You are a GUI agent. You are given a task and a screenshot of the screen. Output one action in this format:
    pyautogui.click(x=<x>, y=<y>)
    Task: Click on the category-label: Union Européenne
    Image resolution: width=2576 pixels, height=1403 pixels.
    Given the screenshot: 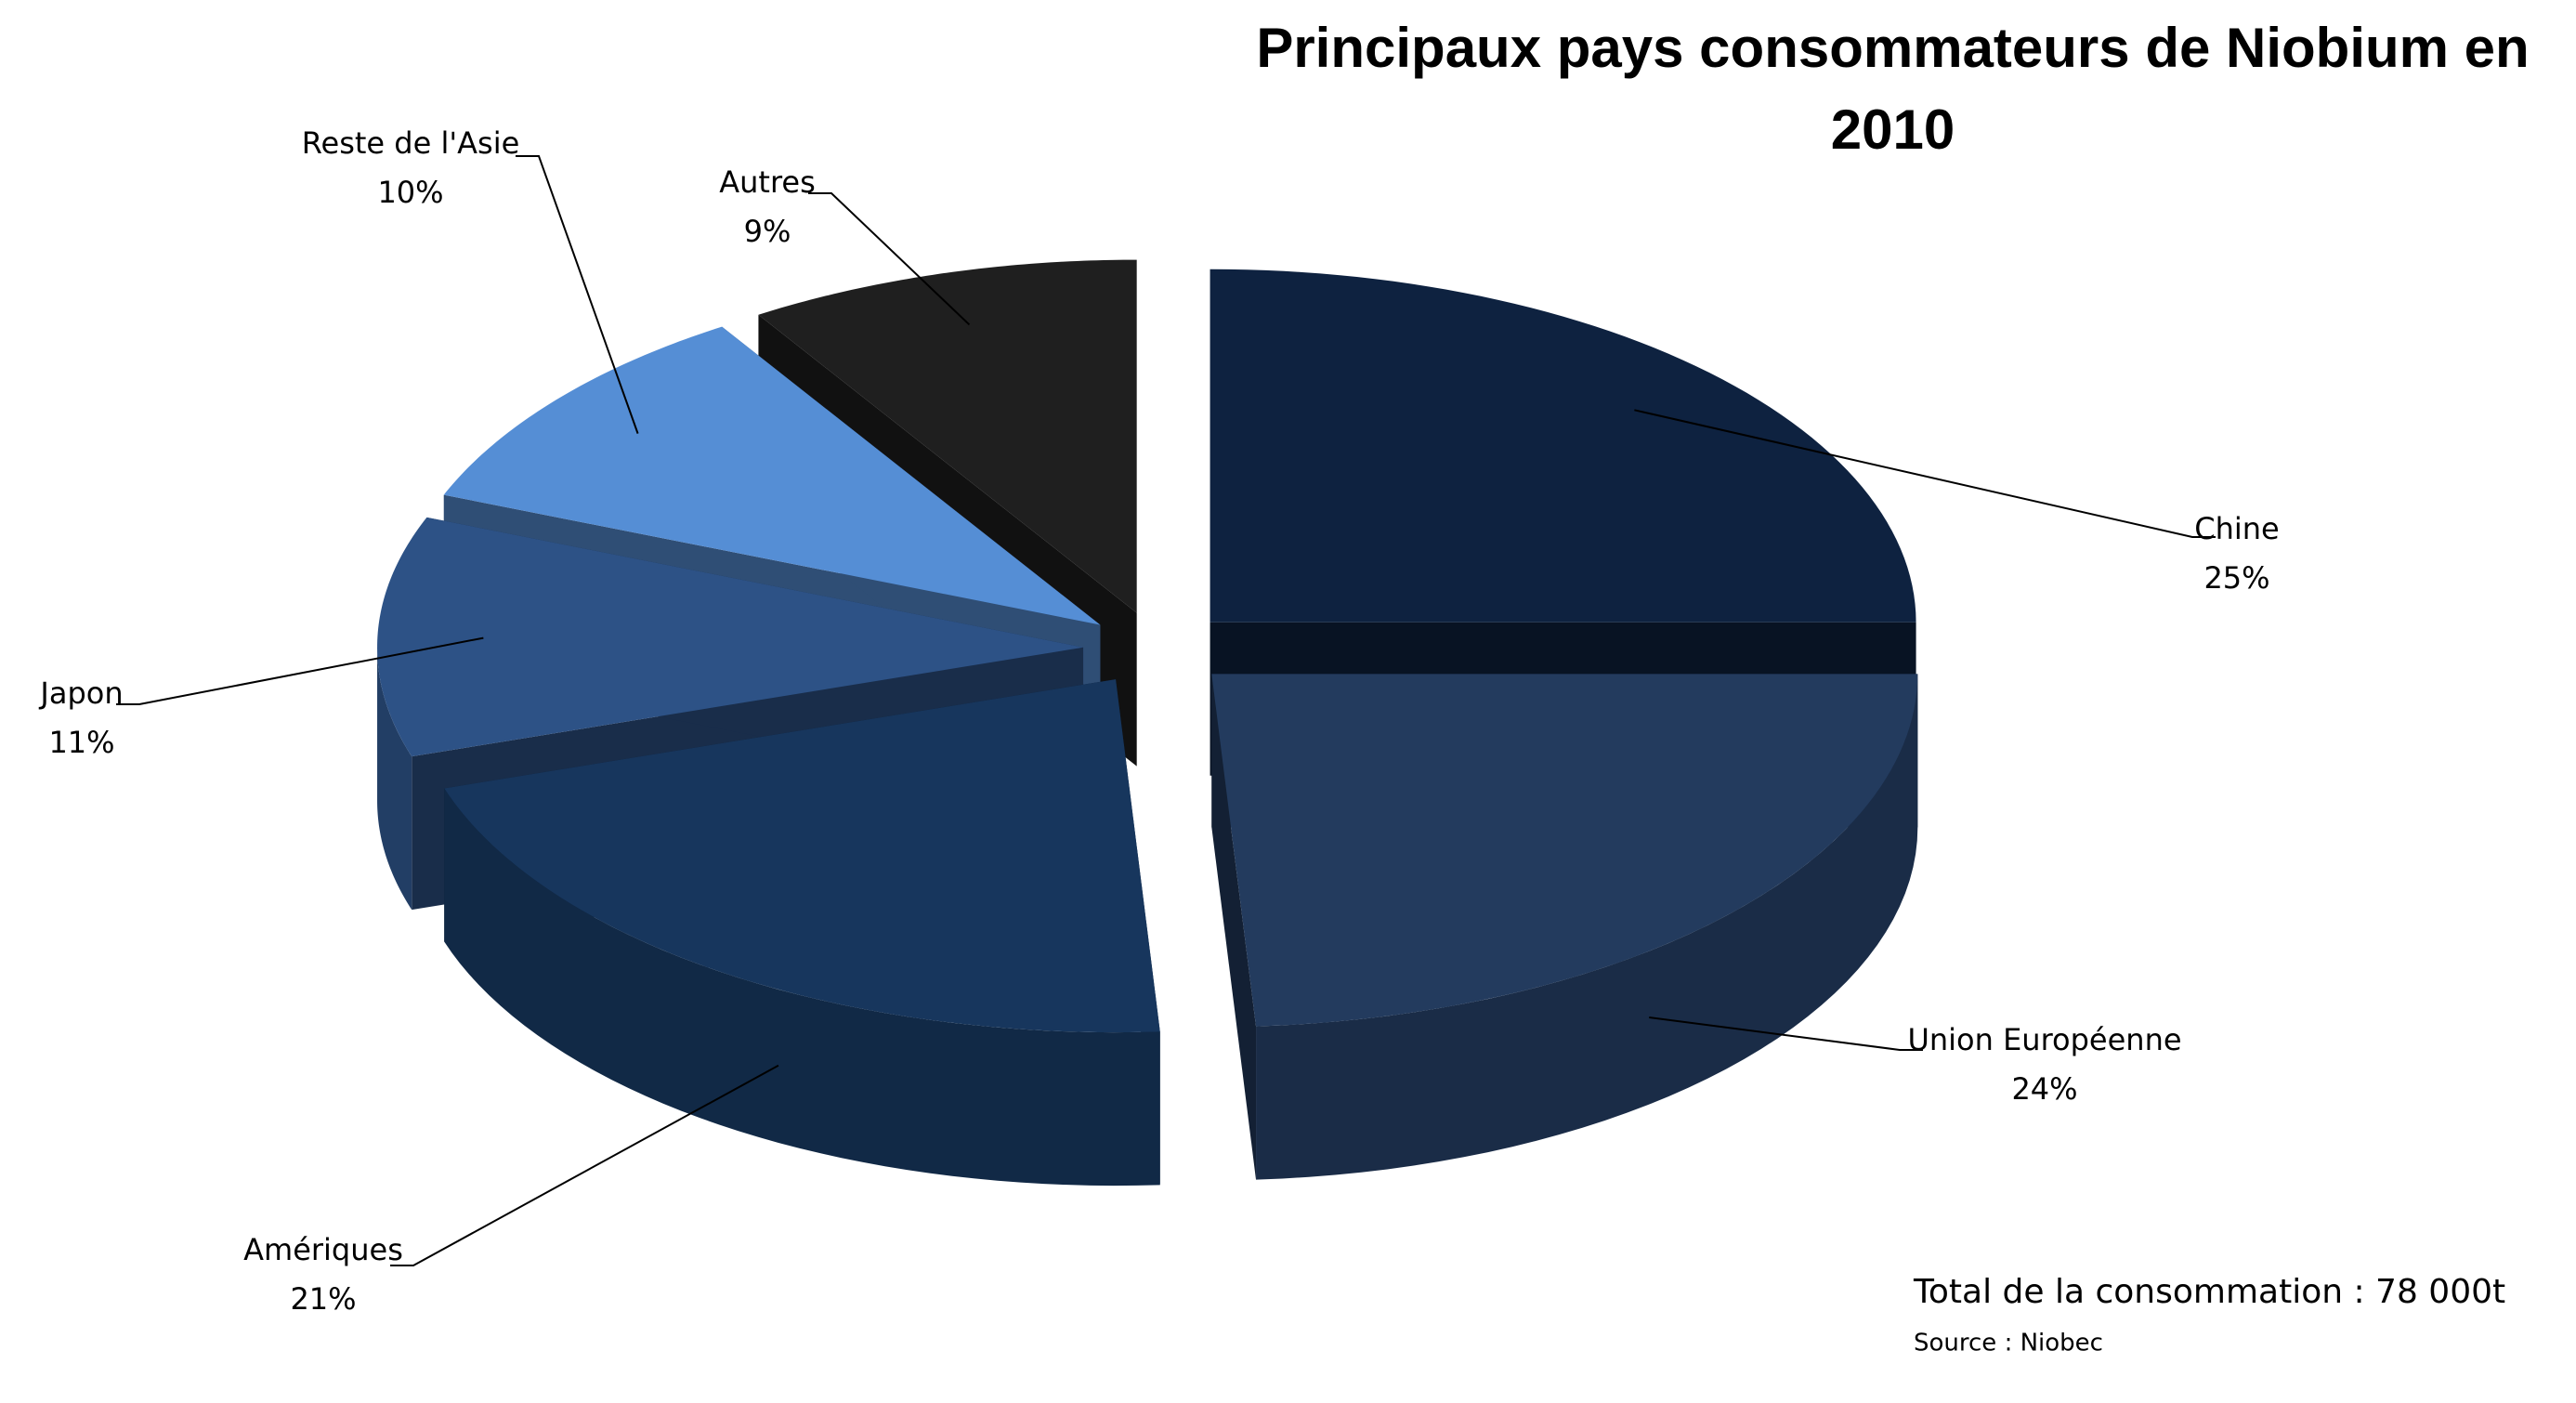 What is the action you would take?
    pyautogui.click(x=2044, y=1039)
    